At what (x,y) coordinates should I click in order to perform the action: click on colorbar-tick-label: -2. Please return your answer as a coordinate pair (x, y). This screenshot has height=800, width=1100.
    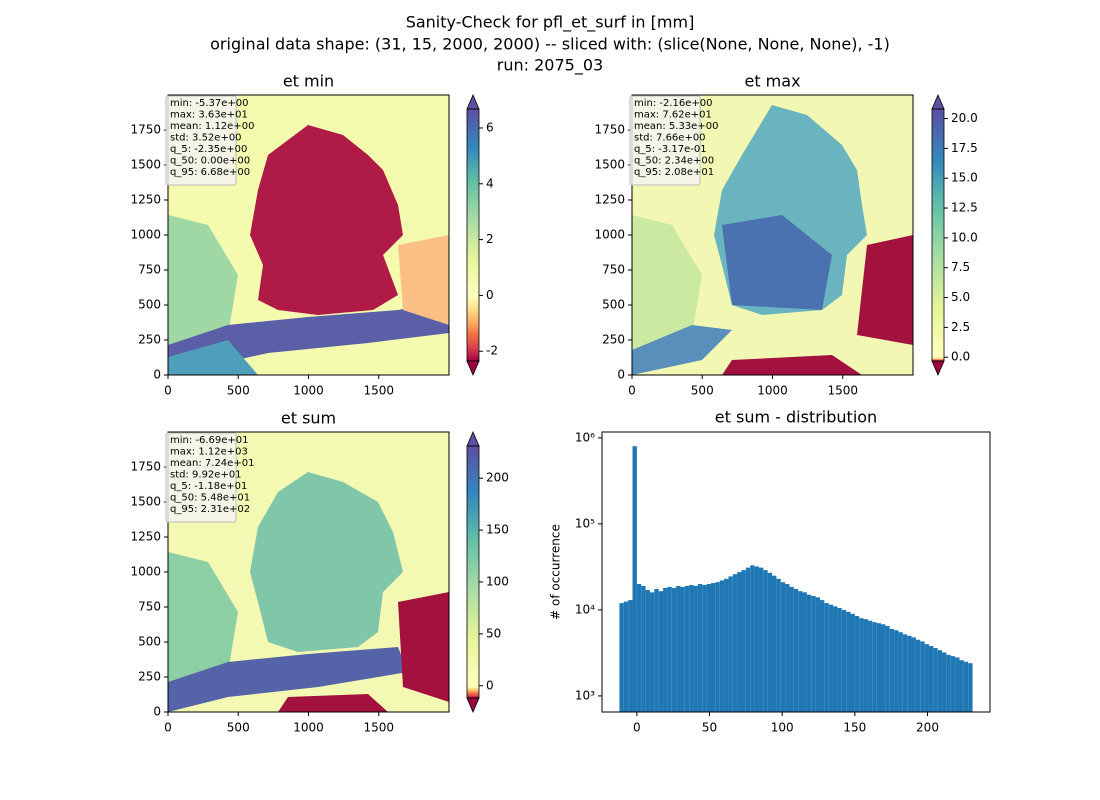
    Looking at the image, I should click on (492, 351).